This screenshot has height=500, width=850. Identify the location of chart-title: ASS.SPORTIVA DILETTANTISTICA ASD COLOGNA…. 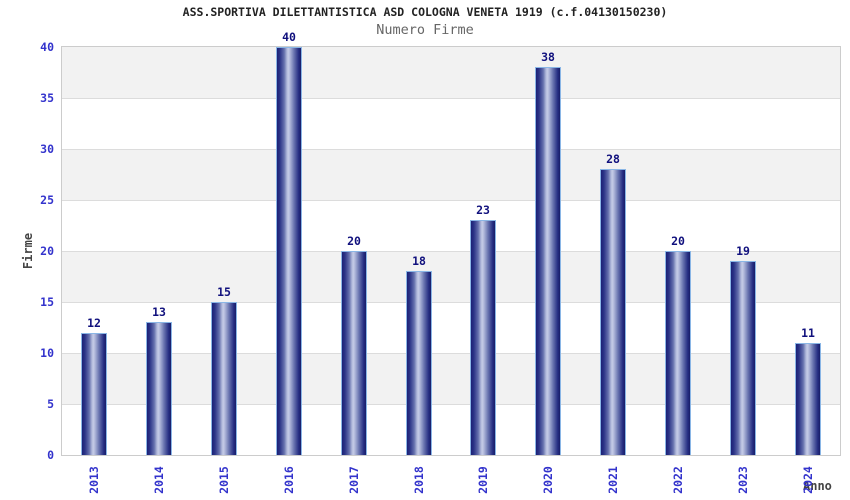
(425, 12).